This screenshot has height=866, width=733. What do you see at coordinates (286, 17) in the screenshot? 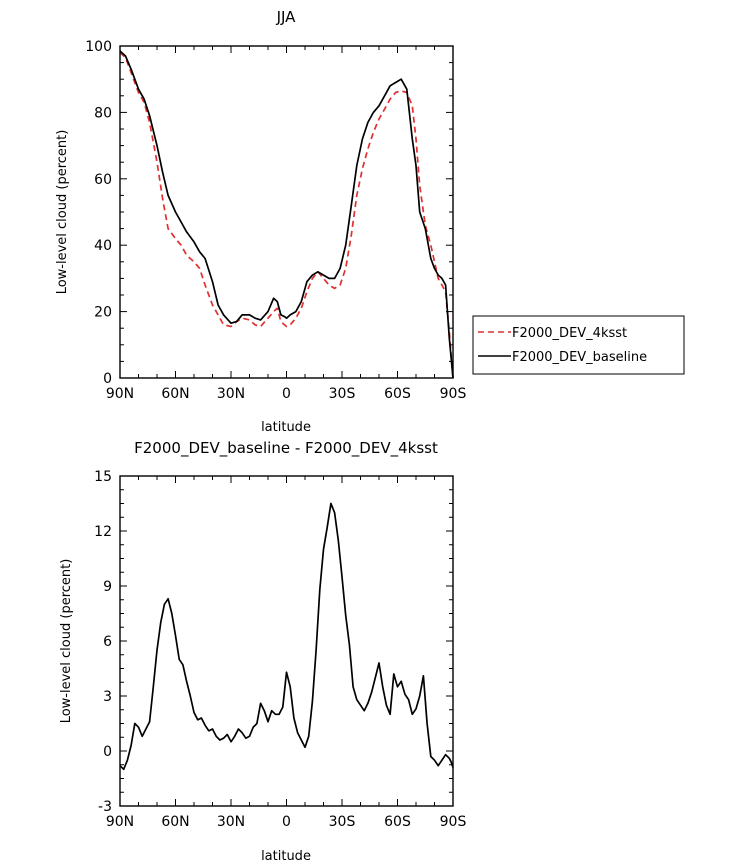
I see `top-chart-title: JJA` at bounding box center [286, 17].